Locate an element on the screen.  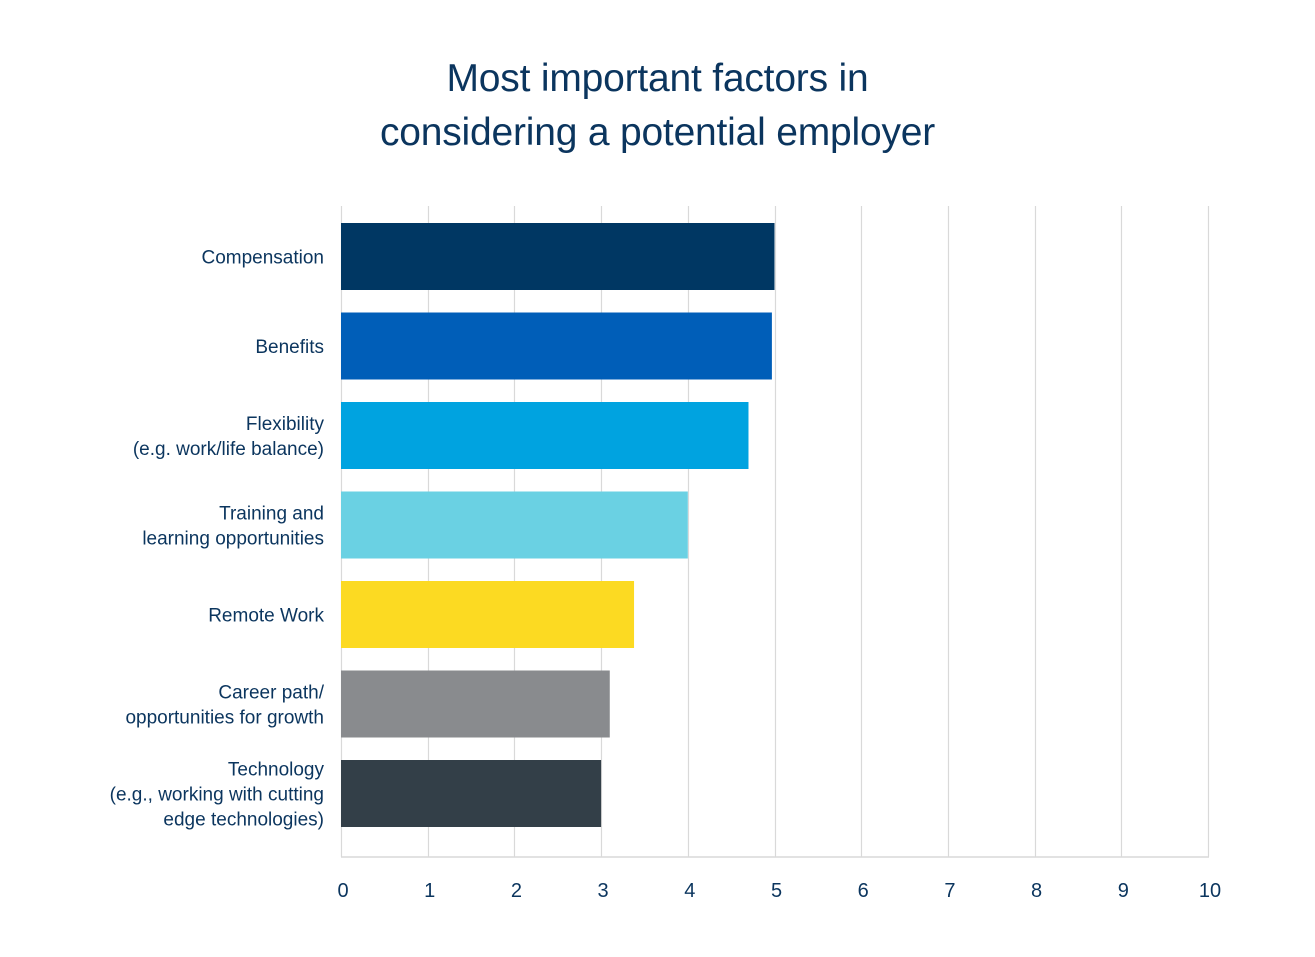
category-label-line: Compensation is located at coordinates (262, 258).